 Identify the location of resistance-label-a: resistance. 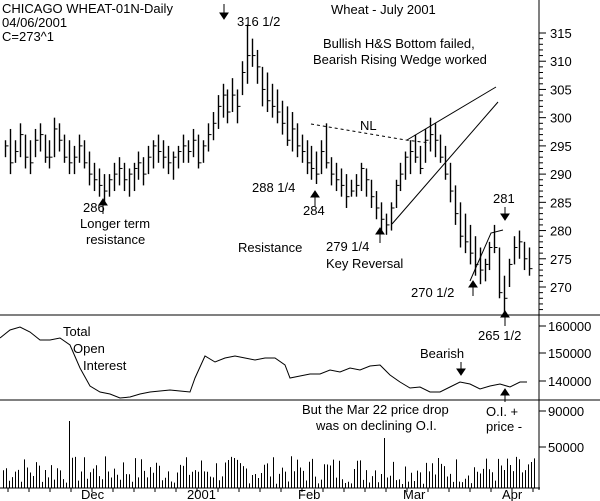
(115, 239).